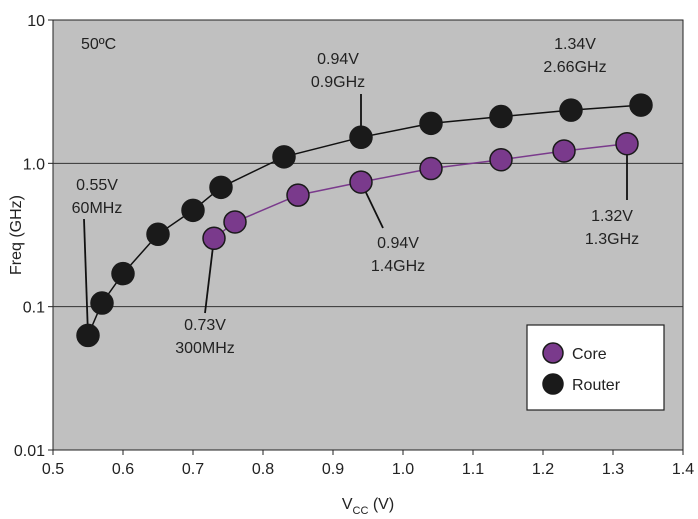  I want to click on x-axis-label: VCC (V), so click(368, 506).